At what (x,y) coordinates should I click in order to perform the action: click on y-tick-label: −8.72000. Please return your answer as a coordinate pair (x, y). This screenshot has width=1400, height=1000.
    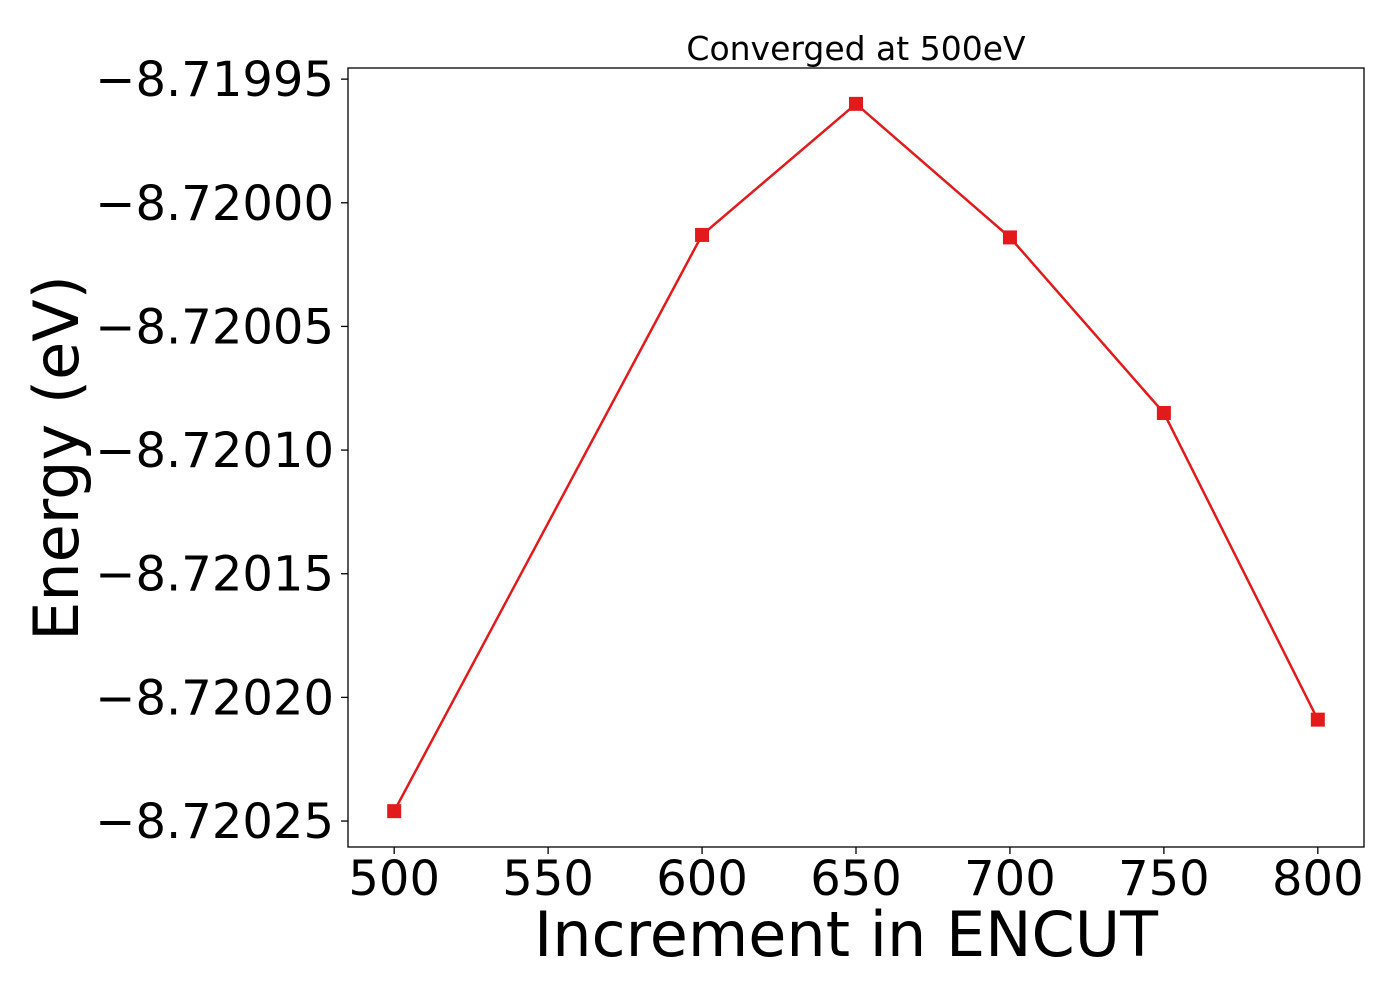
    Looking at the image, I should click on (214, 204).